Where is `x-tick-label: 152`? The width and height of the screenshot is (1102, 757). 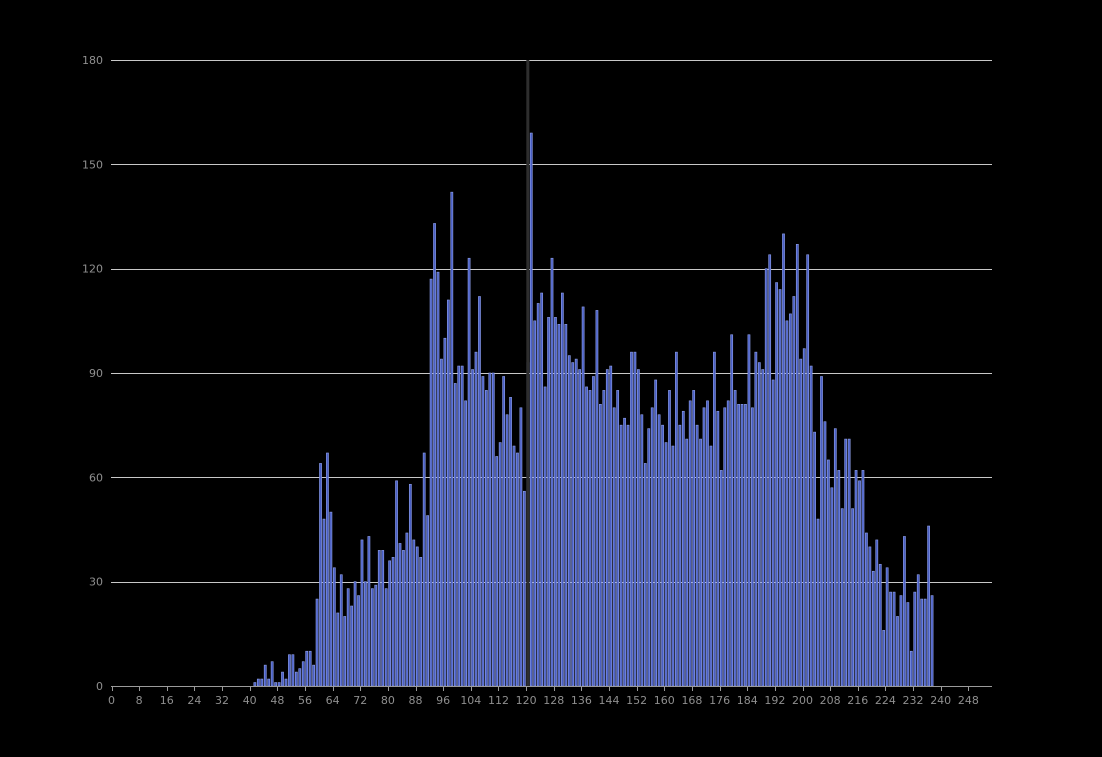
x-tick-label: 152 is located at coordinates (636, 700).